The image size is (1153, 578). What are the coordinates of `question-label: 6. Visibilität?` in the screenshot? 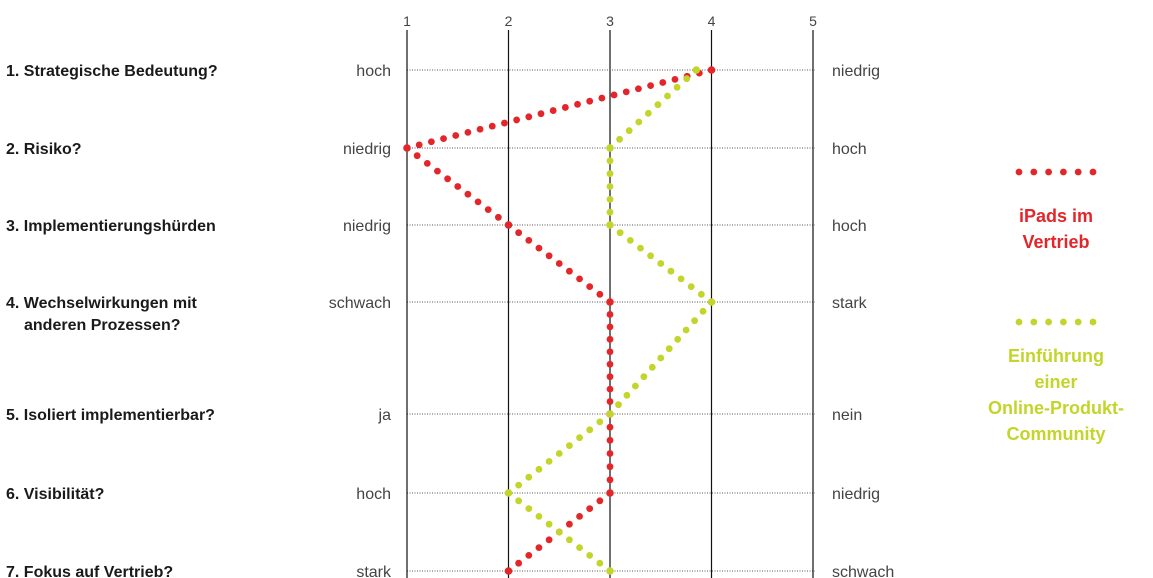 It's located at (55, 494).